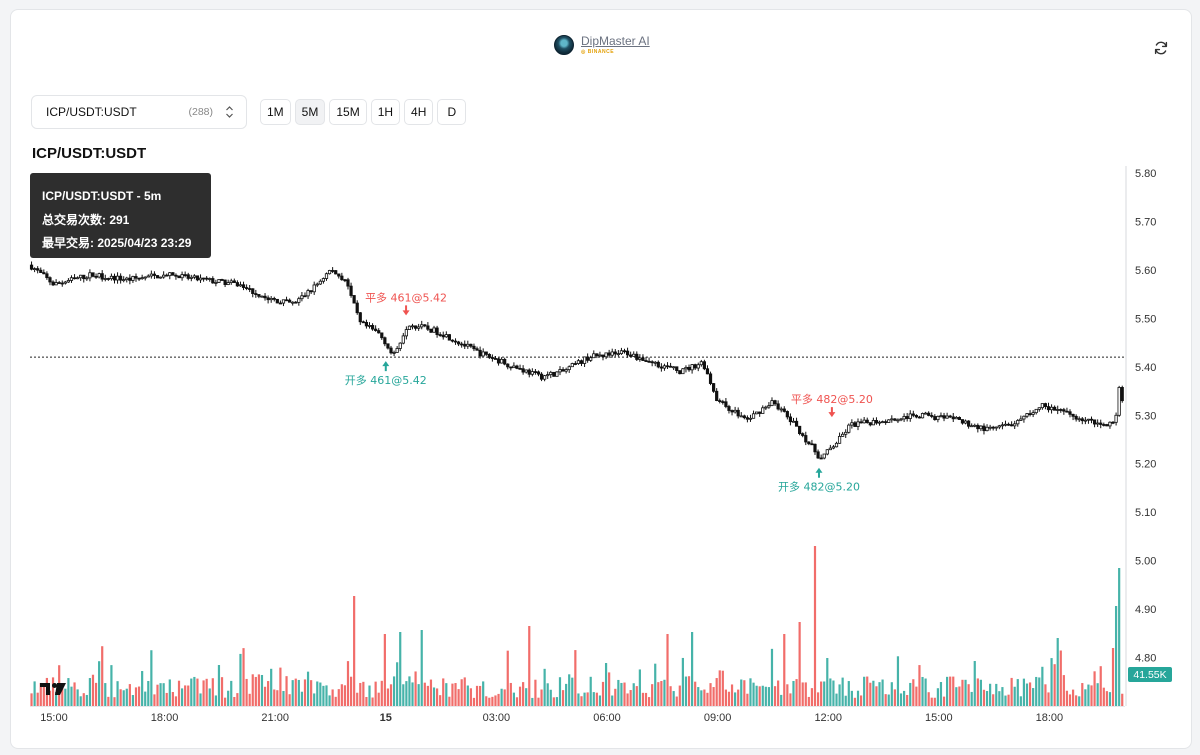 Image resolution: width=1200 pixels, height=755 pixels. Describe the element at coordinates (819, 480) in the screenshot. I see `entry-long-marker: 开多 482@5.20` at that location.